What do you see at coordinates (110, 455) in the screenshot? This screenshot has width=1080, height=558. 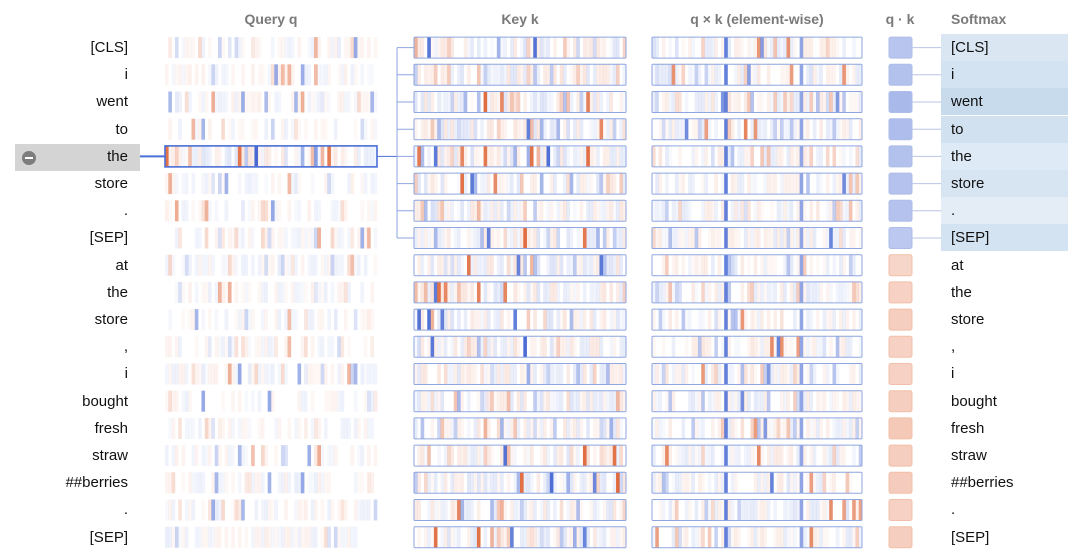 I see `query-token: straw` at bounding box center [110, 455].